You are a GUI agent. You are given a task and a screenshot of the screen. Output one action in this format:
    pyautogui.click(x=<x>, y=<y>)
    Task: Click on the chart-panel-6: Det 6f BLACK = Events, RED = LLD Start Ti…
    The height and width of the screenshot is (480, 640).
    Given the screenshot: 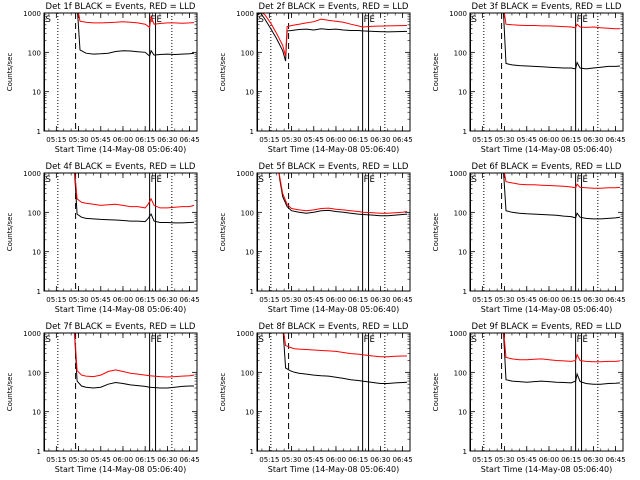 What is the action you would take?
    pyautogui.click(x=529, y=238)
    